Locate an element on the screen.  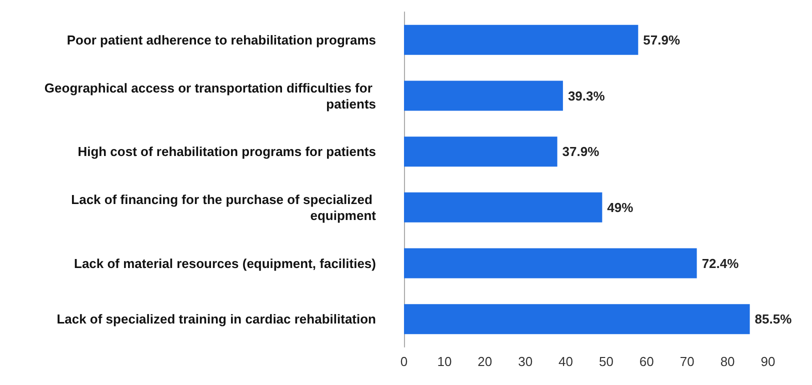
y-tick-label: Poor patient adherence to rehabilitation programs is located at coordinates (221, 40).